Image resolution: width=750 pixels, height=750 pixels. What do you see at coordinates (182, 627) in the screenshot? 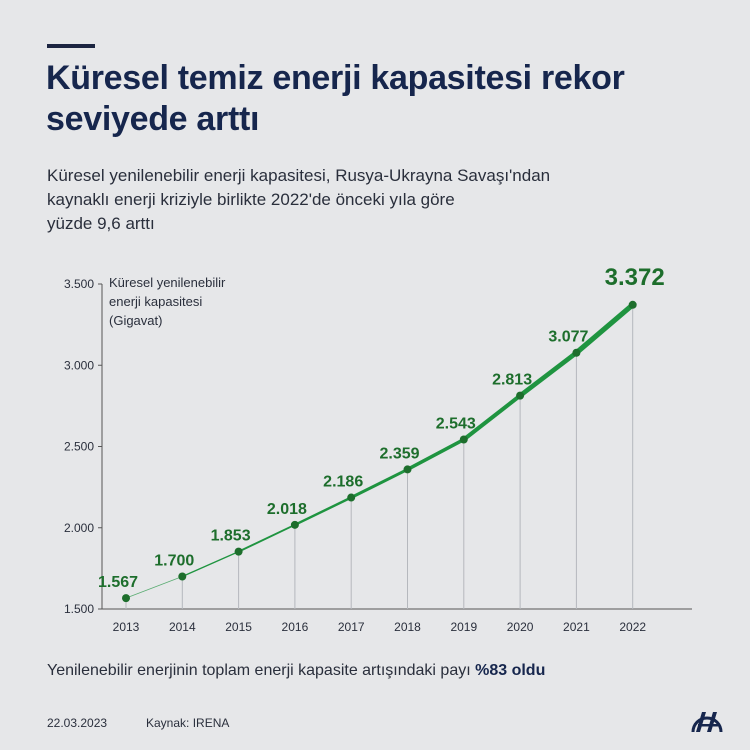
I see `x-tick-label: 2014` at bounding box center [182, 627].